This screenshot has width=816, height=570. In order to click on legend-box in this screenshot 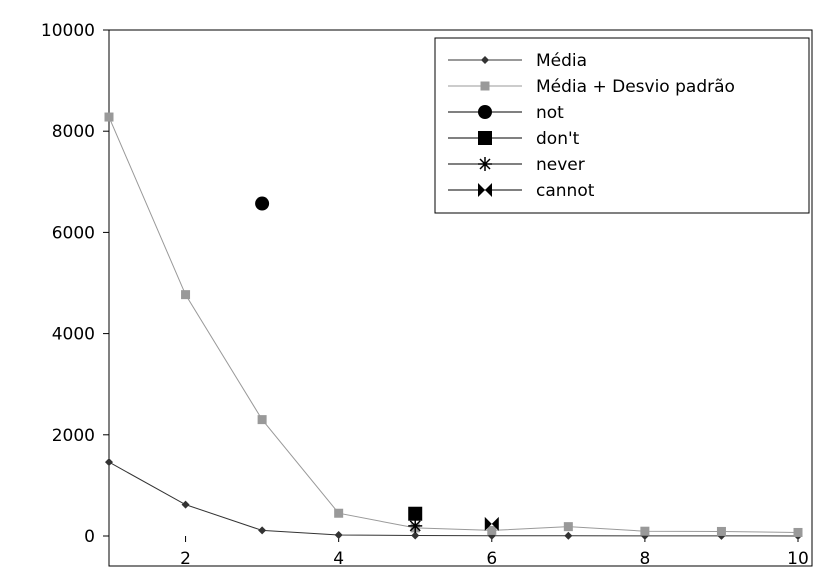, I will do `click(622, 125)`.